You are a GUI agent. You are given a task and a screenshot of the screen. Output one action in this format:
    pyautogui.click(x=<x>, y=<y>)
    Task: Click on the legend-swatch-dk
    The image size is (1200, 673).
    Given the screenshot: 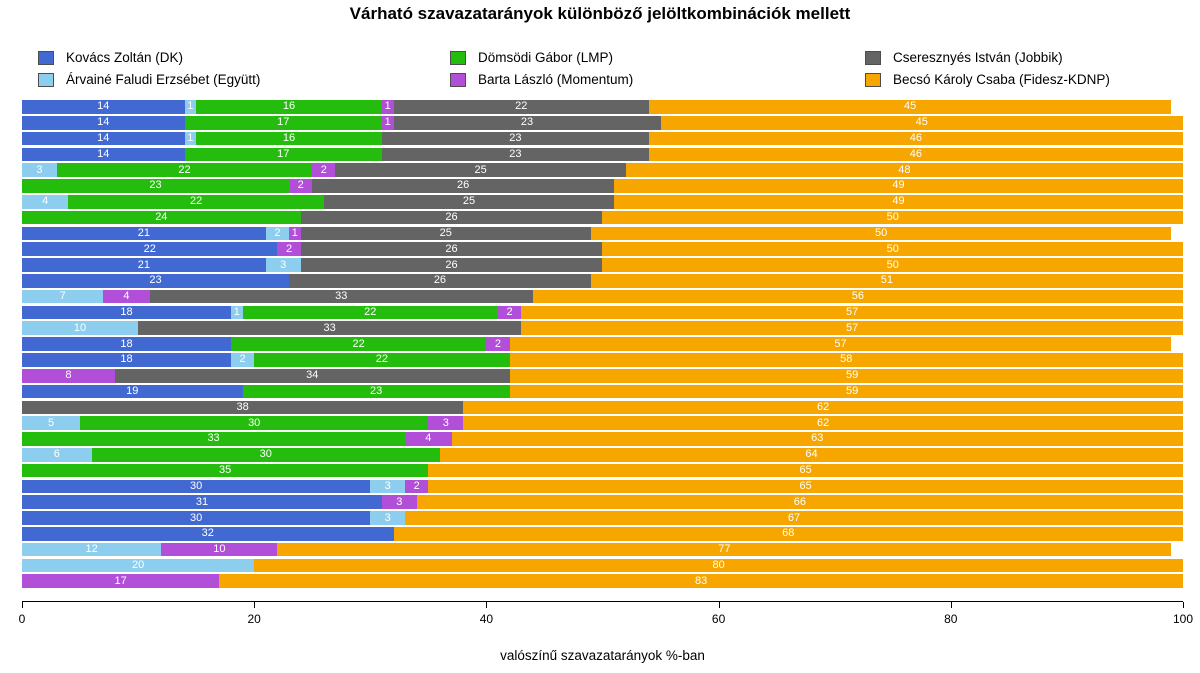 What is the action you would take?
    pyautogui.click(x=46, y=57)
    